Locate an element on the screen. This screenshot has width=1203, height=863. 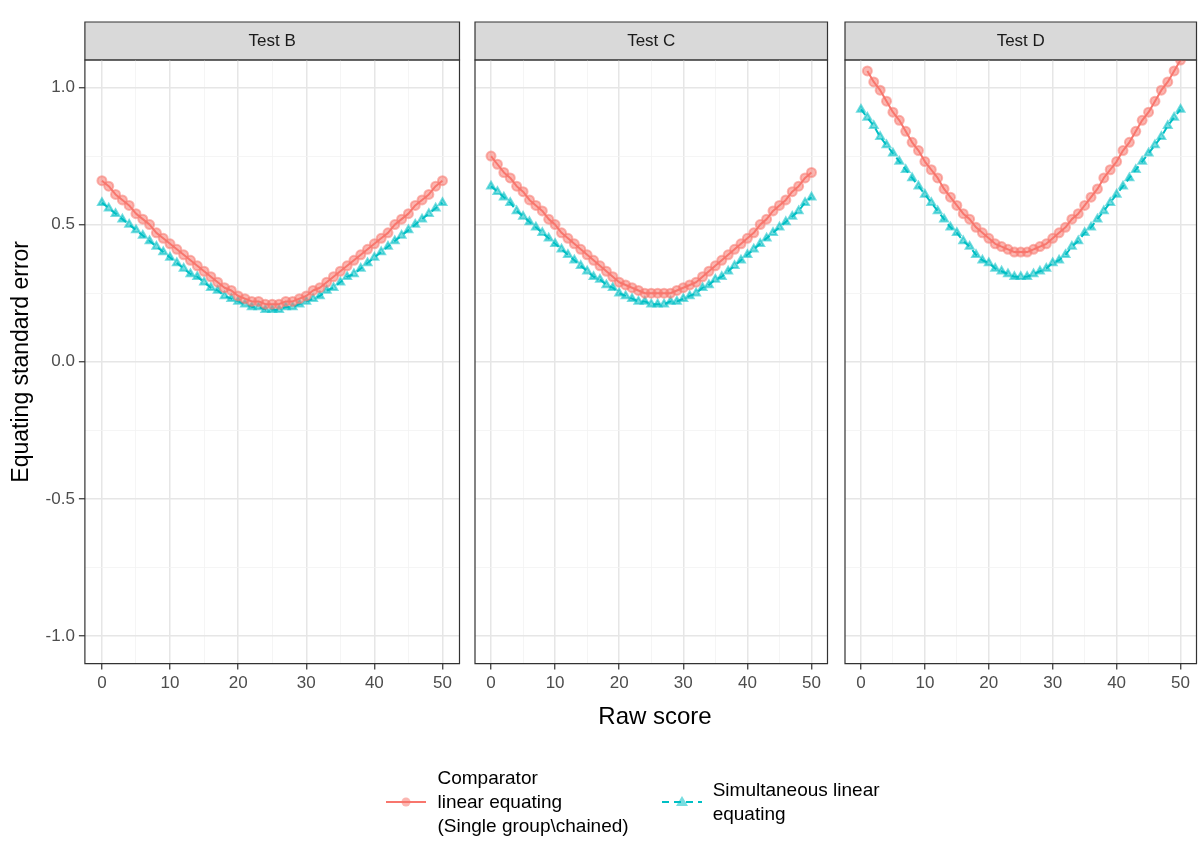
x-tick-label: 10 is located at coordinates (925, 683).